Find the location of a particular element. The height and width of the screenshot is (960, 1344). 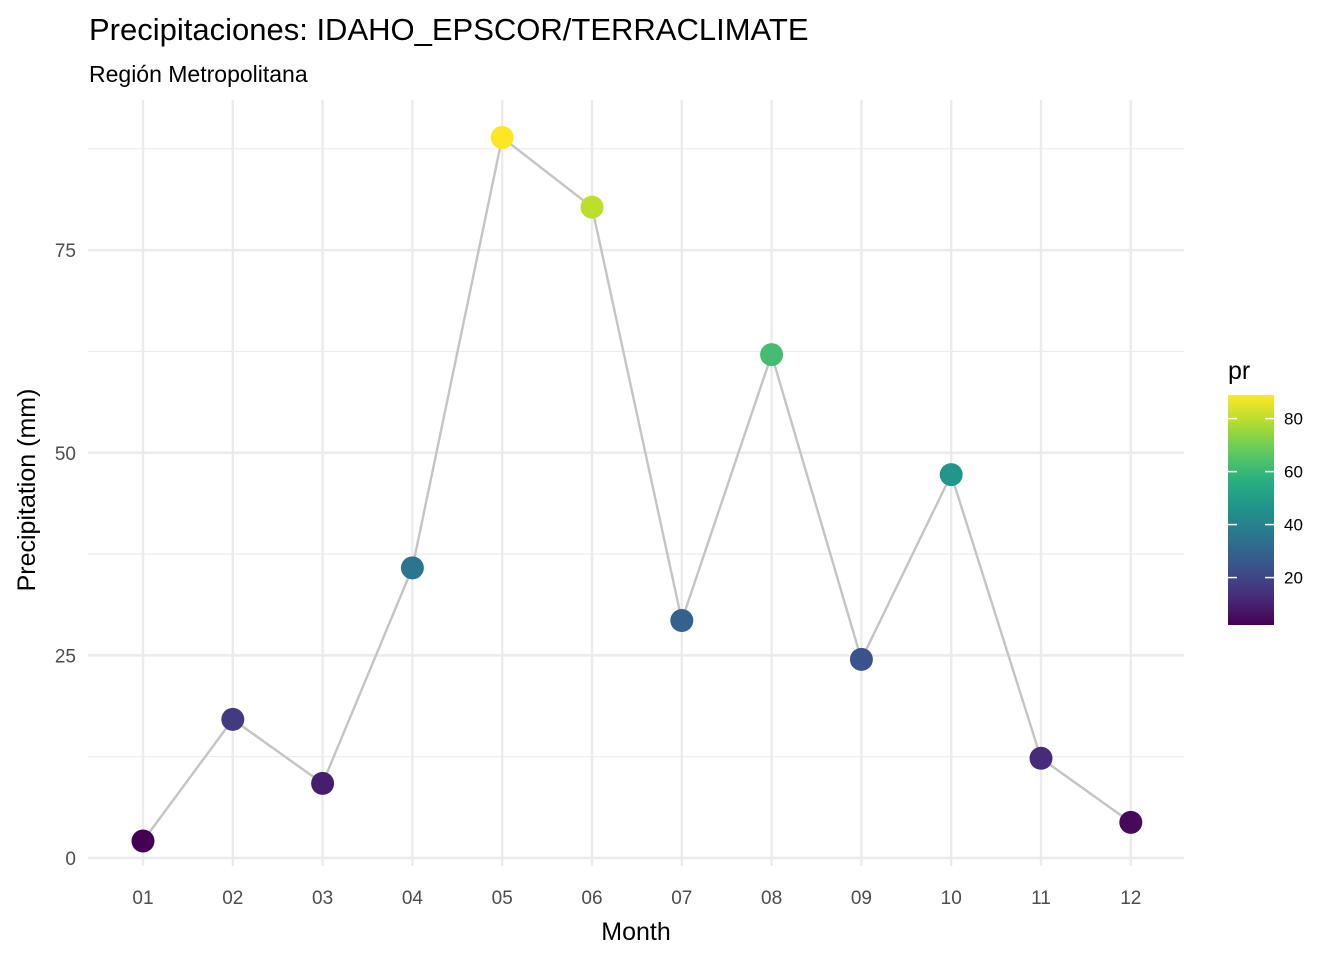

x-tick-label: 09 is located at coordinates (861, 898).